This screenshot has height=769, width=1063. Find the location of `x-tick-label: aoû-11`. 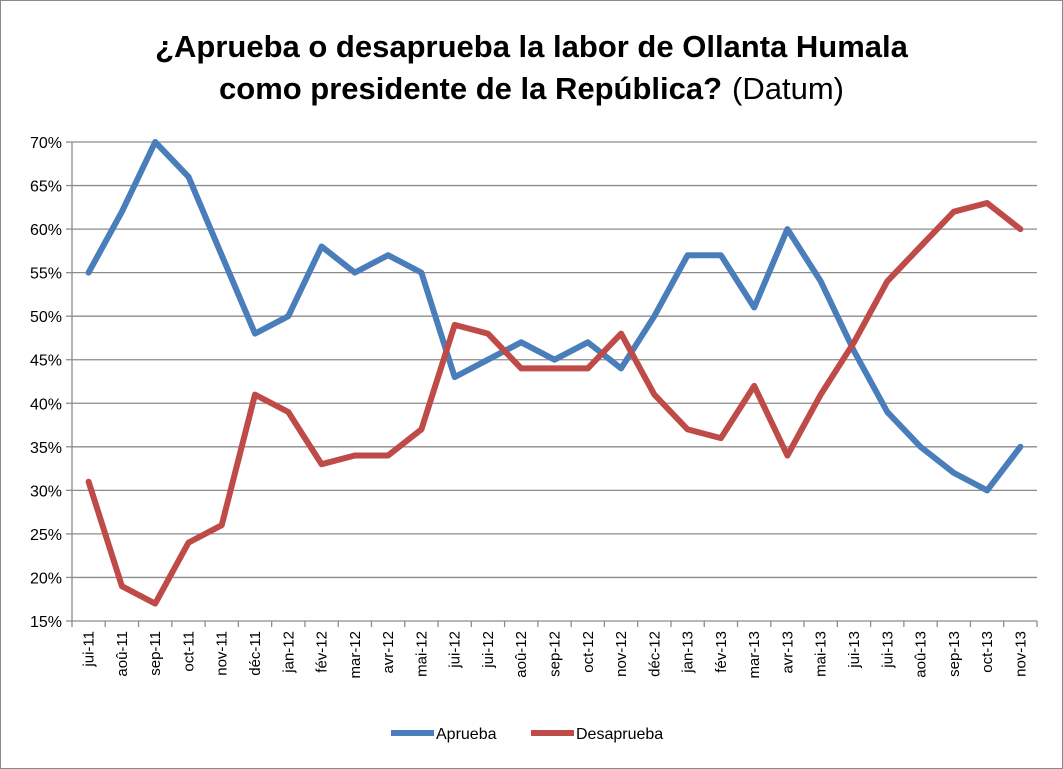

x-tick-label: aoû-11 is located at coordinates (122, 654).